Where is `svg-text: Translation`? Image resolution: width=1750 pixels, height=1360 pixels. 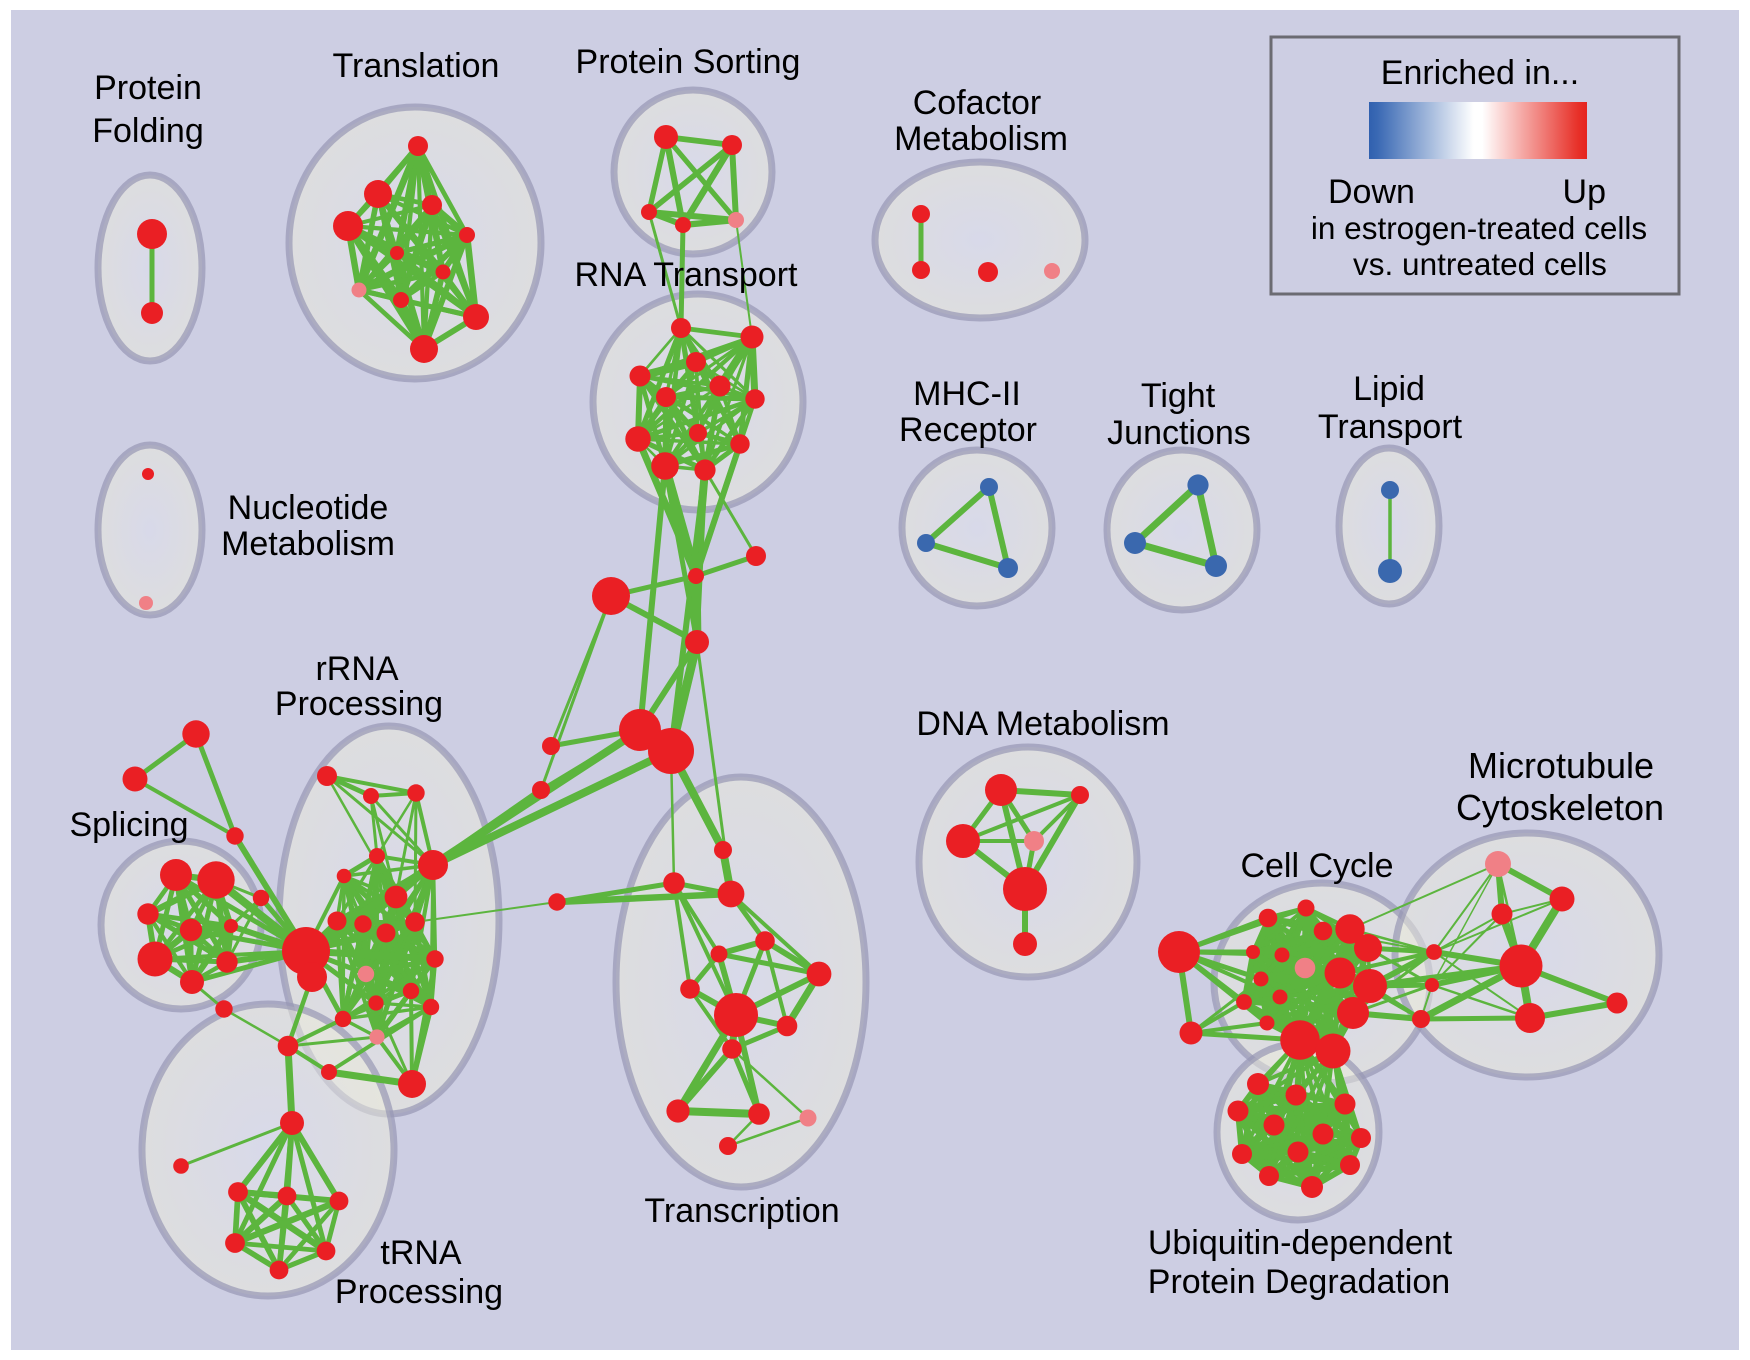 svg-text: Translation is located at coordinates (416, 66).